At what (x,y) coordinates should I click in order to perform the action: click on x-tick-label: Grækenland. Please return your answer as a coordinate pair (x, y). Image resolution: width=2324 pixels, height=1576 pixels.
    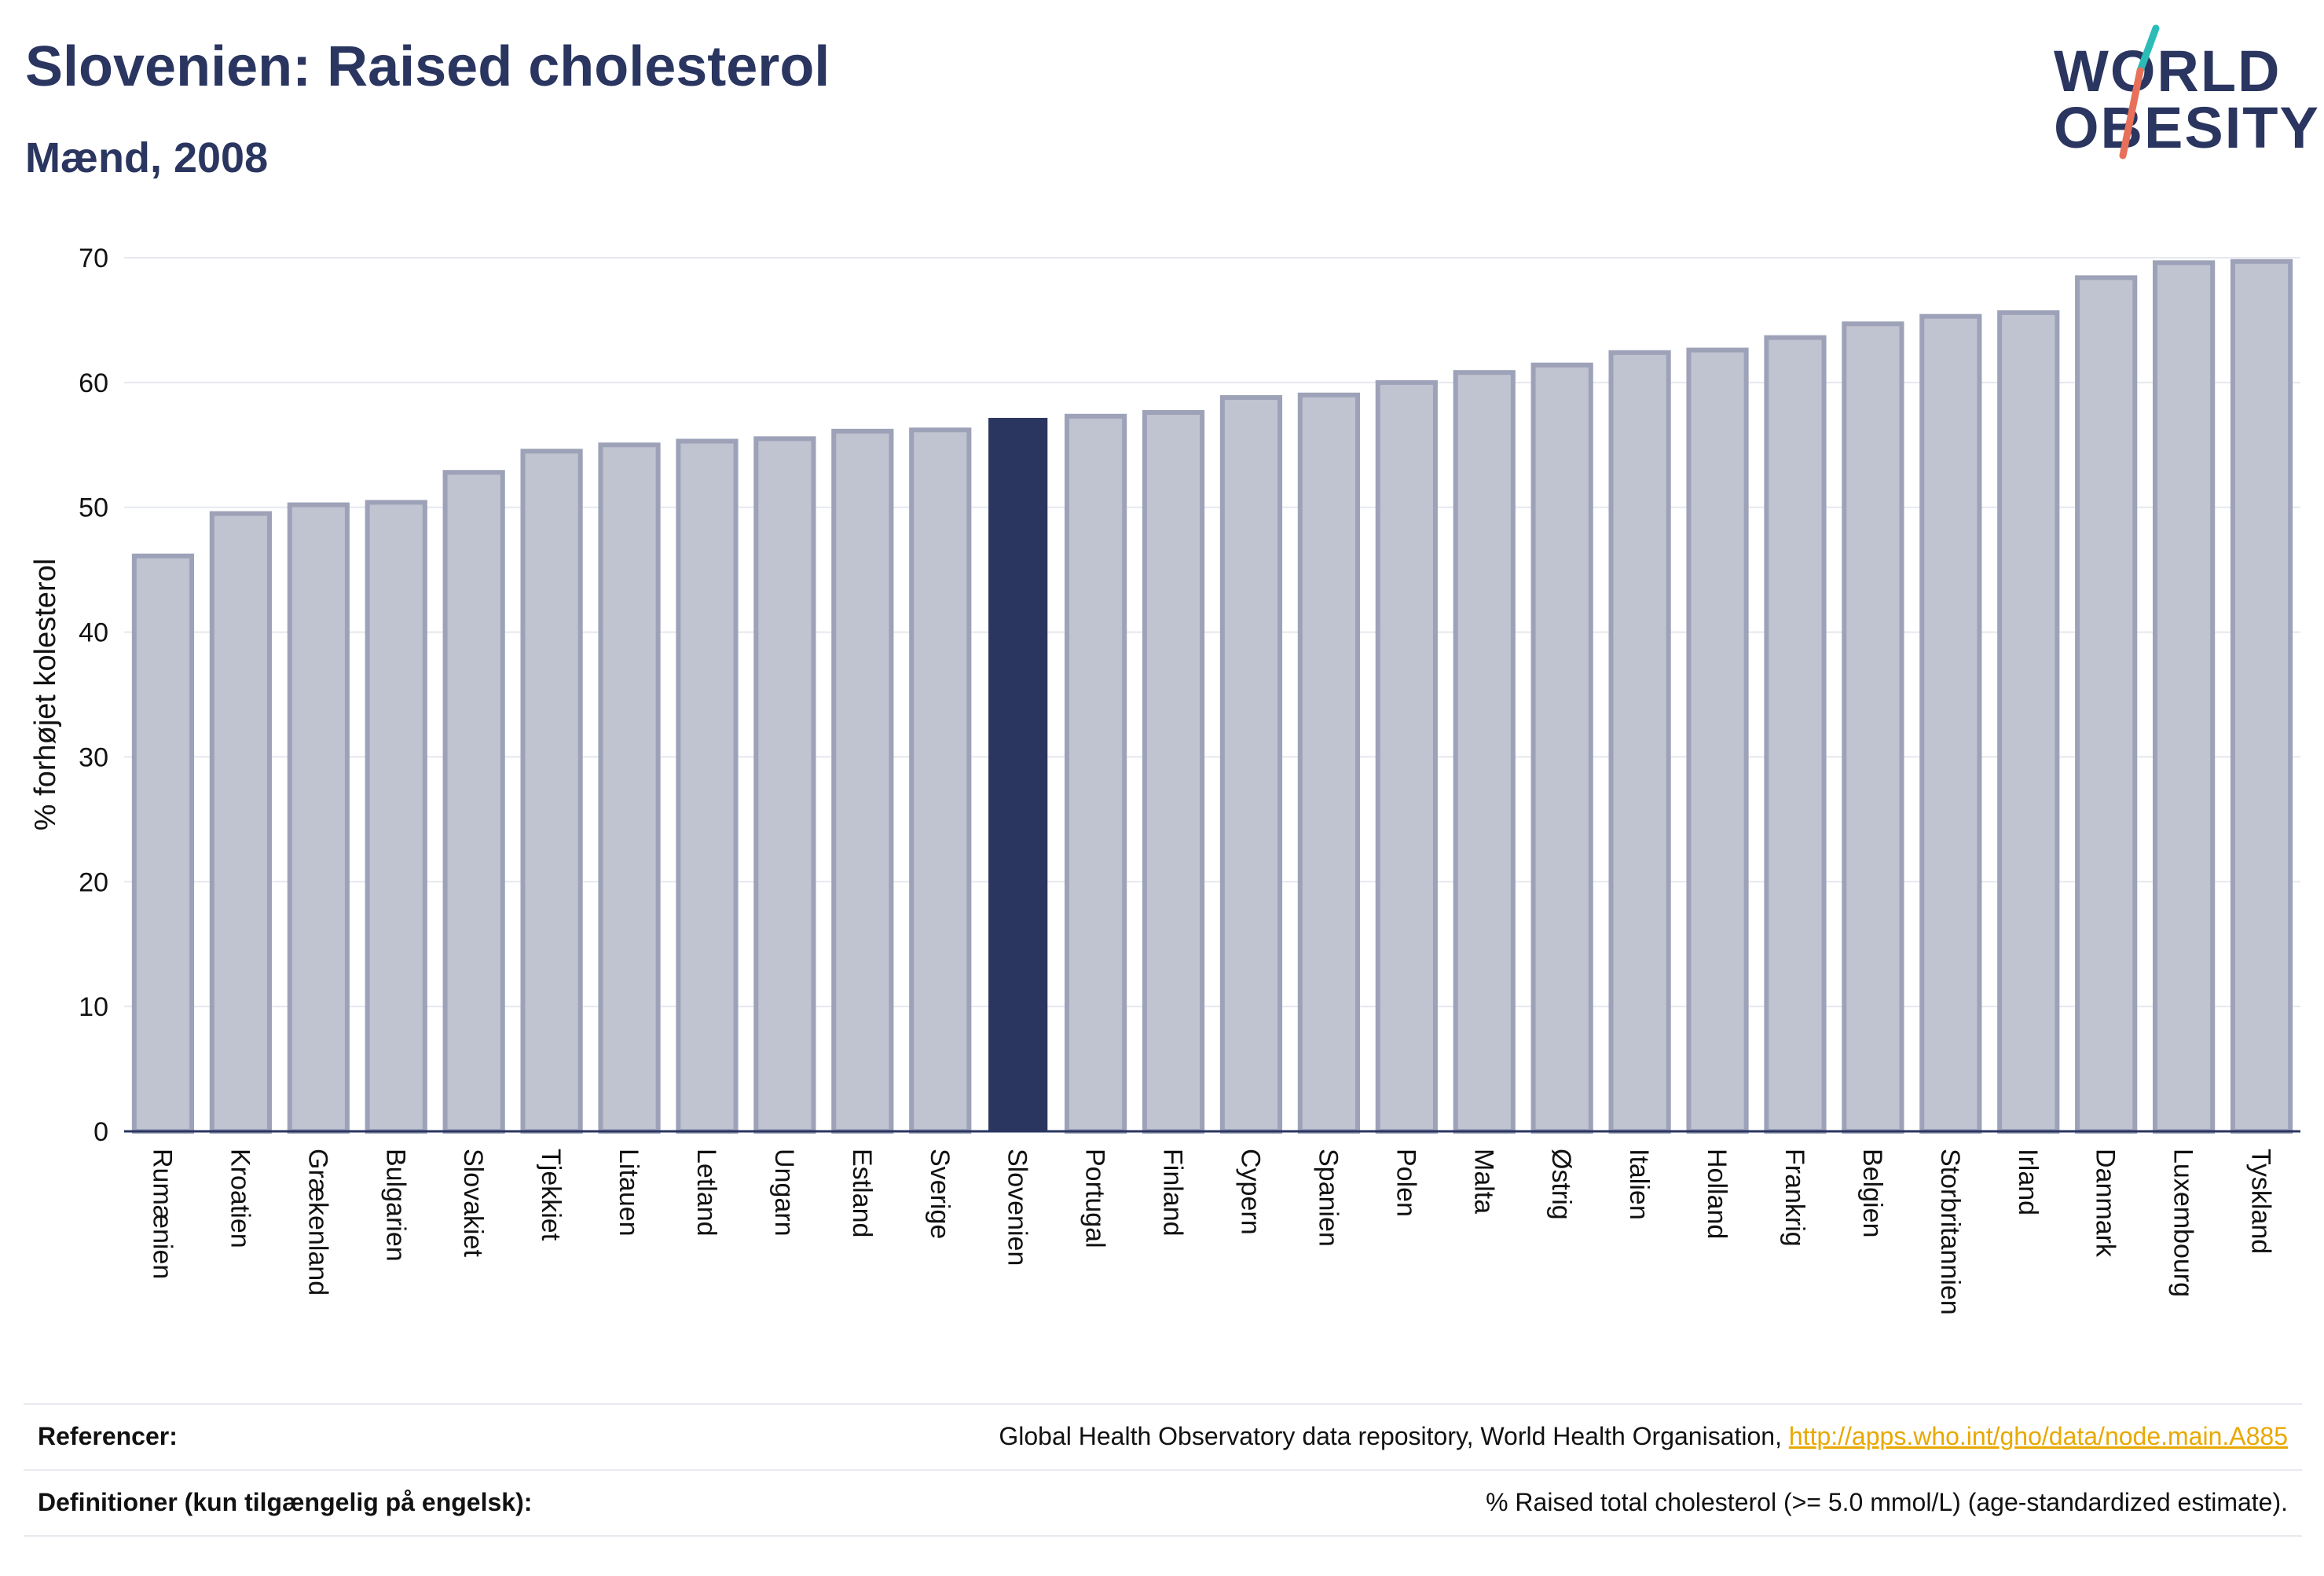
    Looking at the image, I should click on (317, 1222).